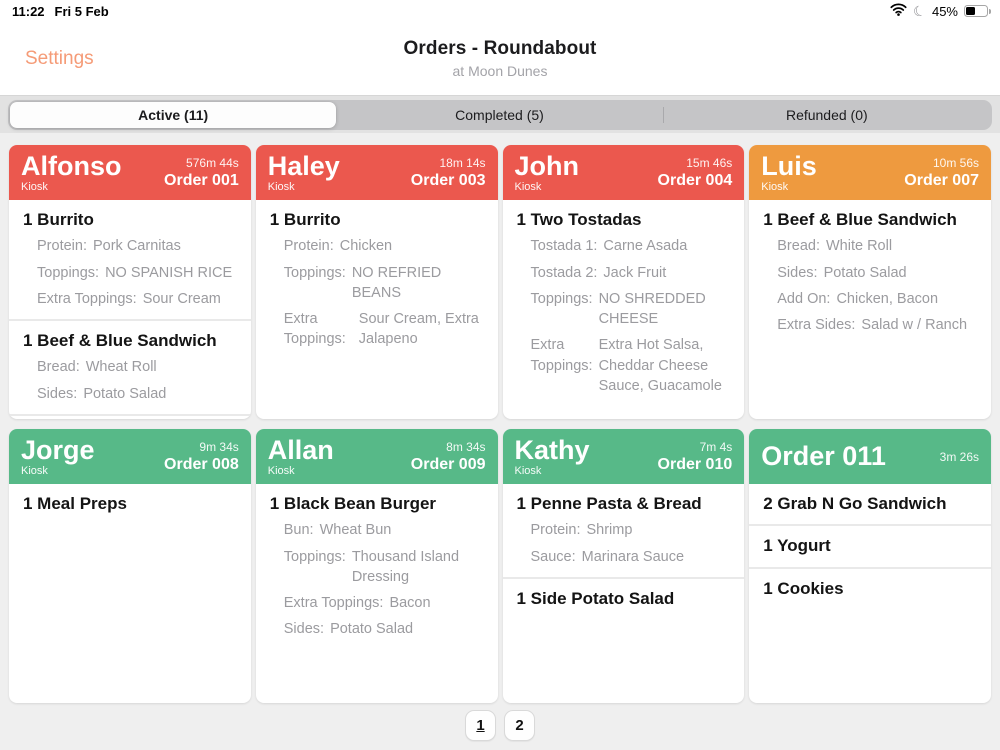 The height and width of the screenshot is (750, 1000). I want to click on detail-value: Wheat Bun, so click(355, 530).